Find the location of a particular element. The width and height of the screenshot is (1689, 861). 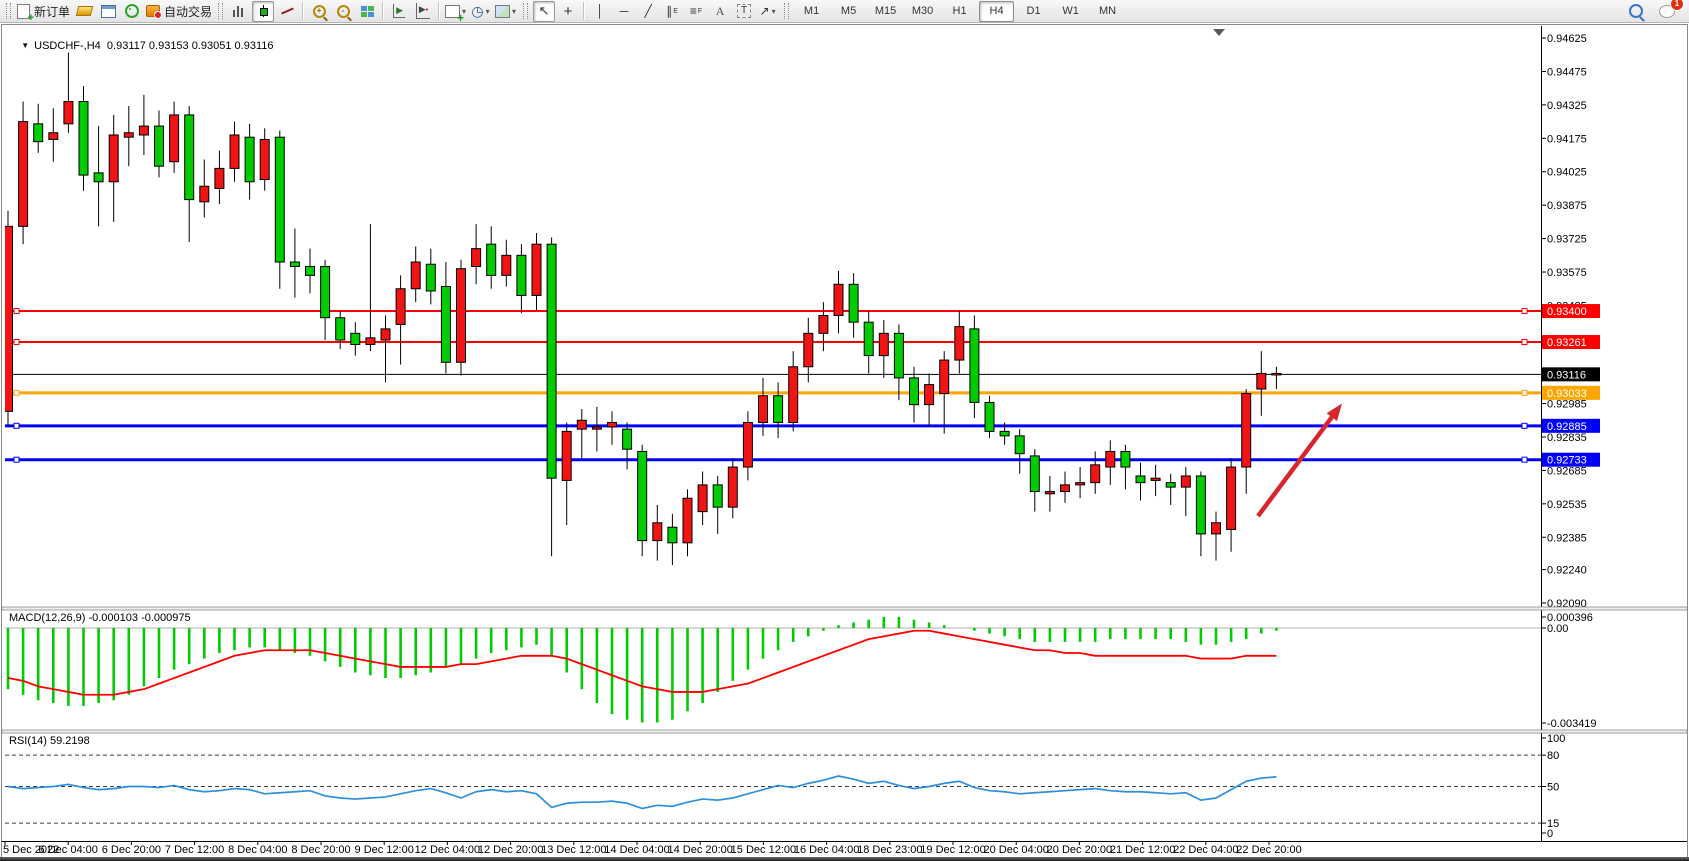

chart-symbol-label: USDCHF-,H4 is located at coordinates (67, 46).